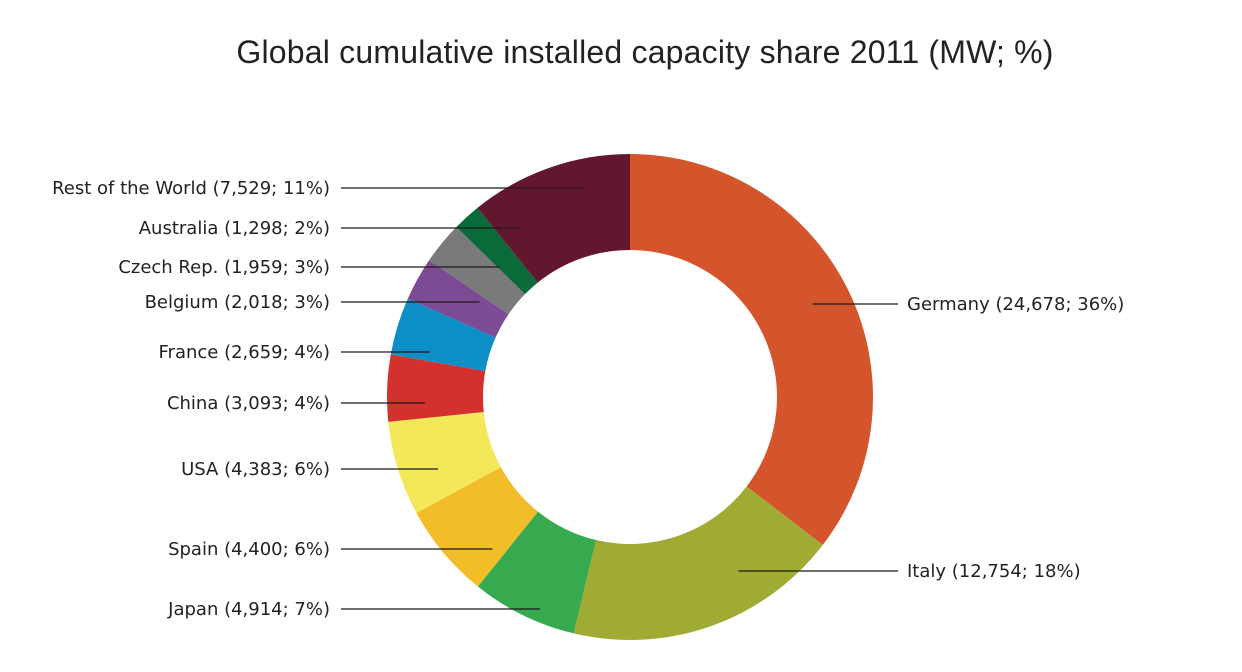 This screenshot has height=672, width=1242. I want to click on slice-czech-rep, so click(477, 270).